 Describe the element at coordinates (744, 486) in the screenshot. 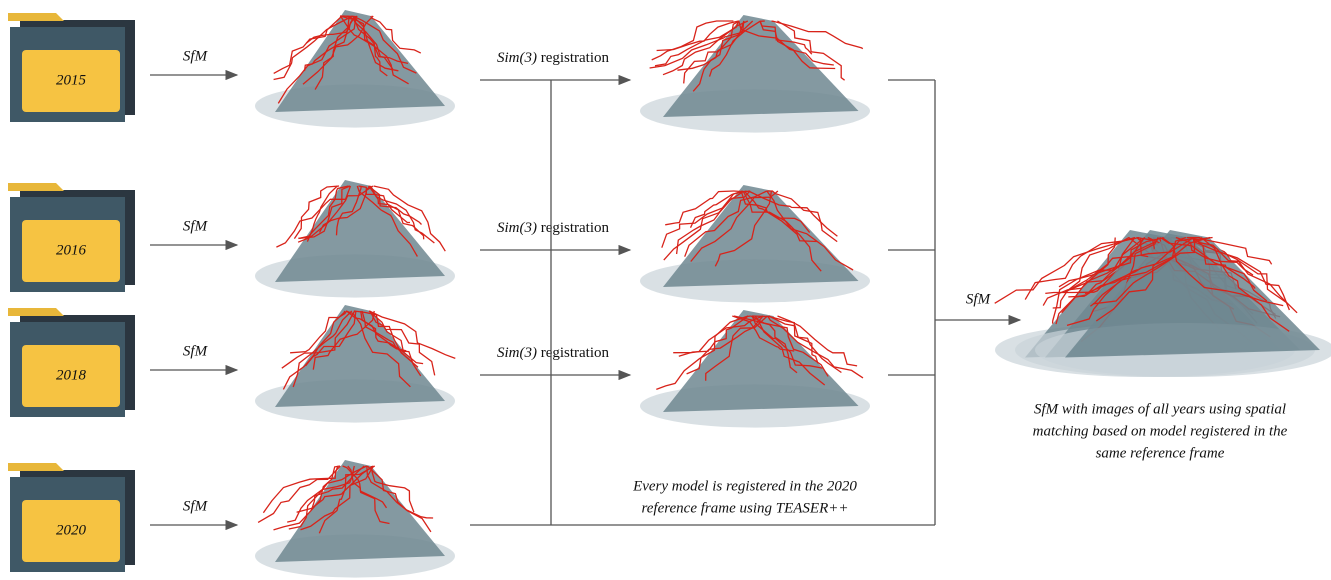

I see `caption: Every model is registered in the 2020` at that location.